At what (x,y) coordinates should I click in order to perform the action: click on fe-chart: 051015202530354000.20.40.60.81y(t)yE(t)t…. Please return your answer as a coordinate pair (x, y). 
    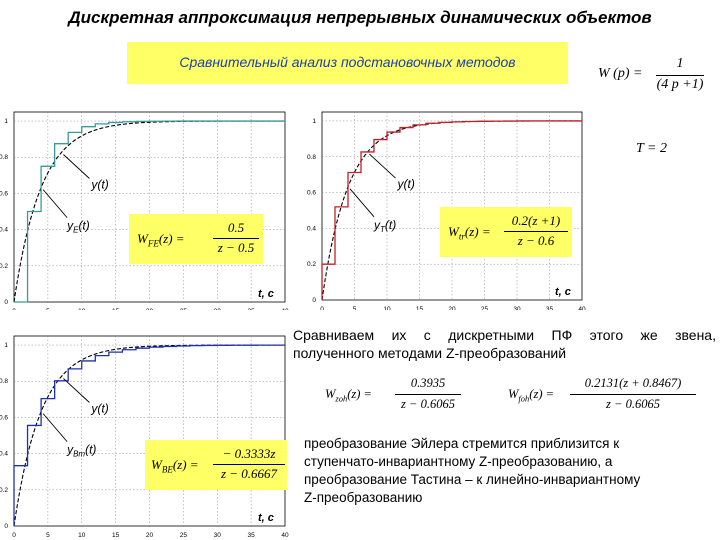
    Looking at the image, I should click on (144, 210).